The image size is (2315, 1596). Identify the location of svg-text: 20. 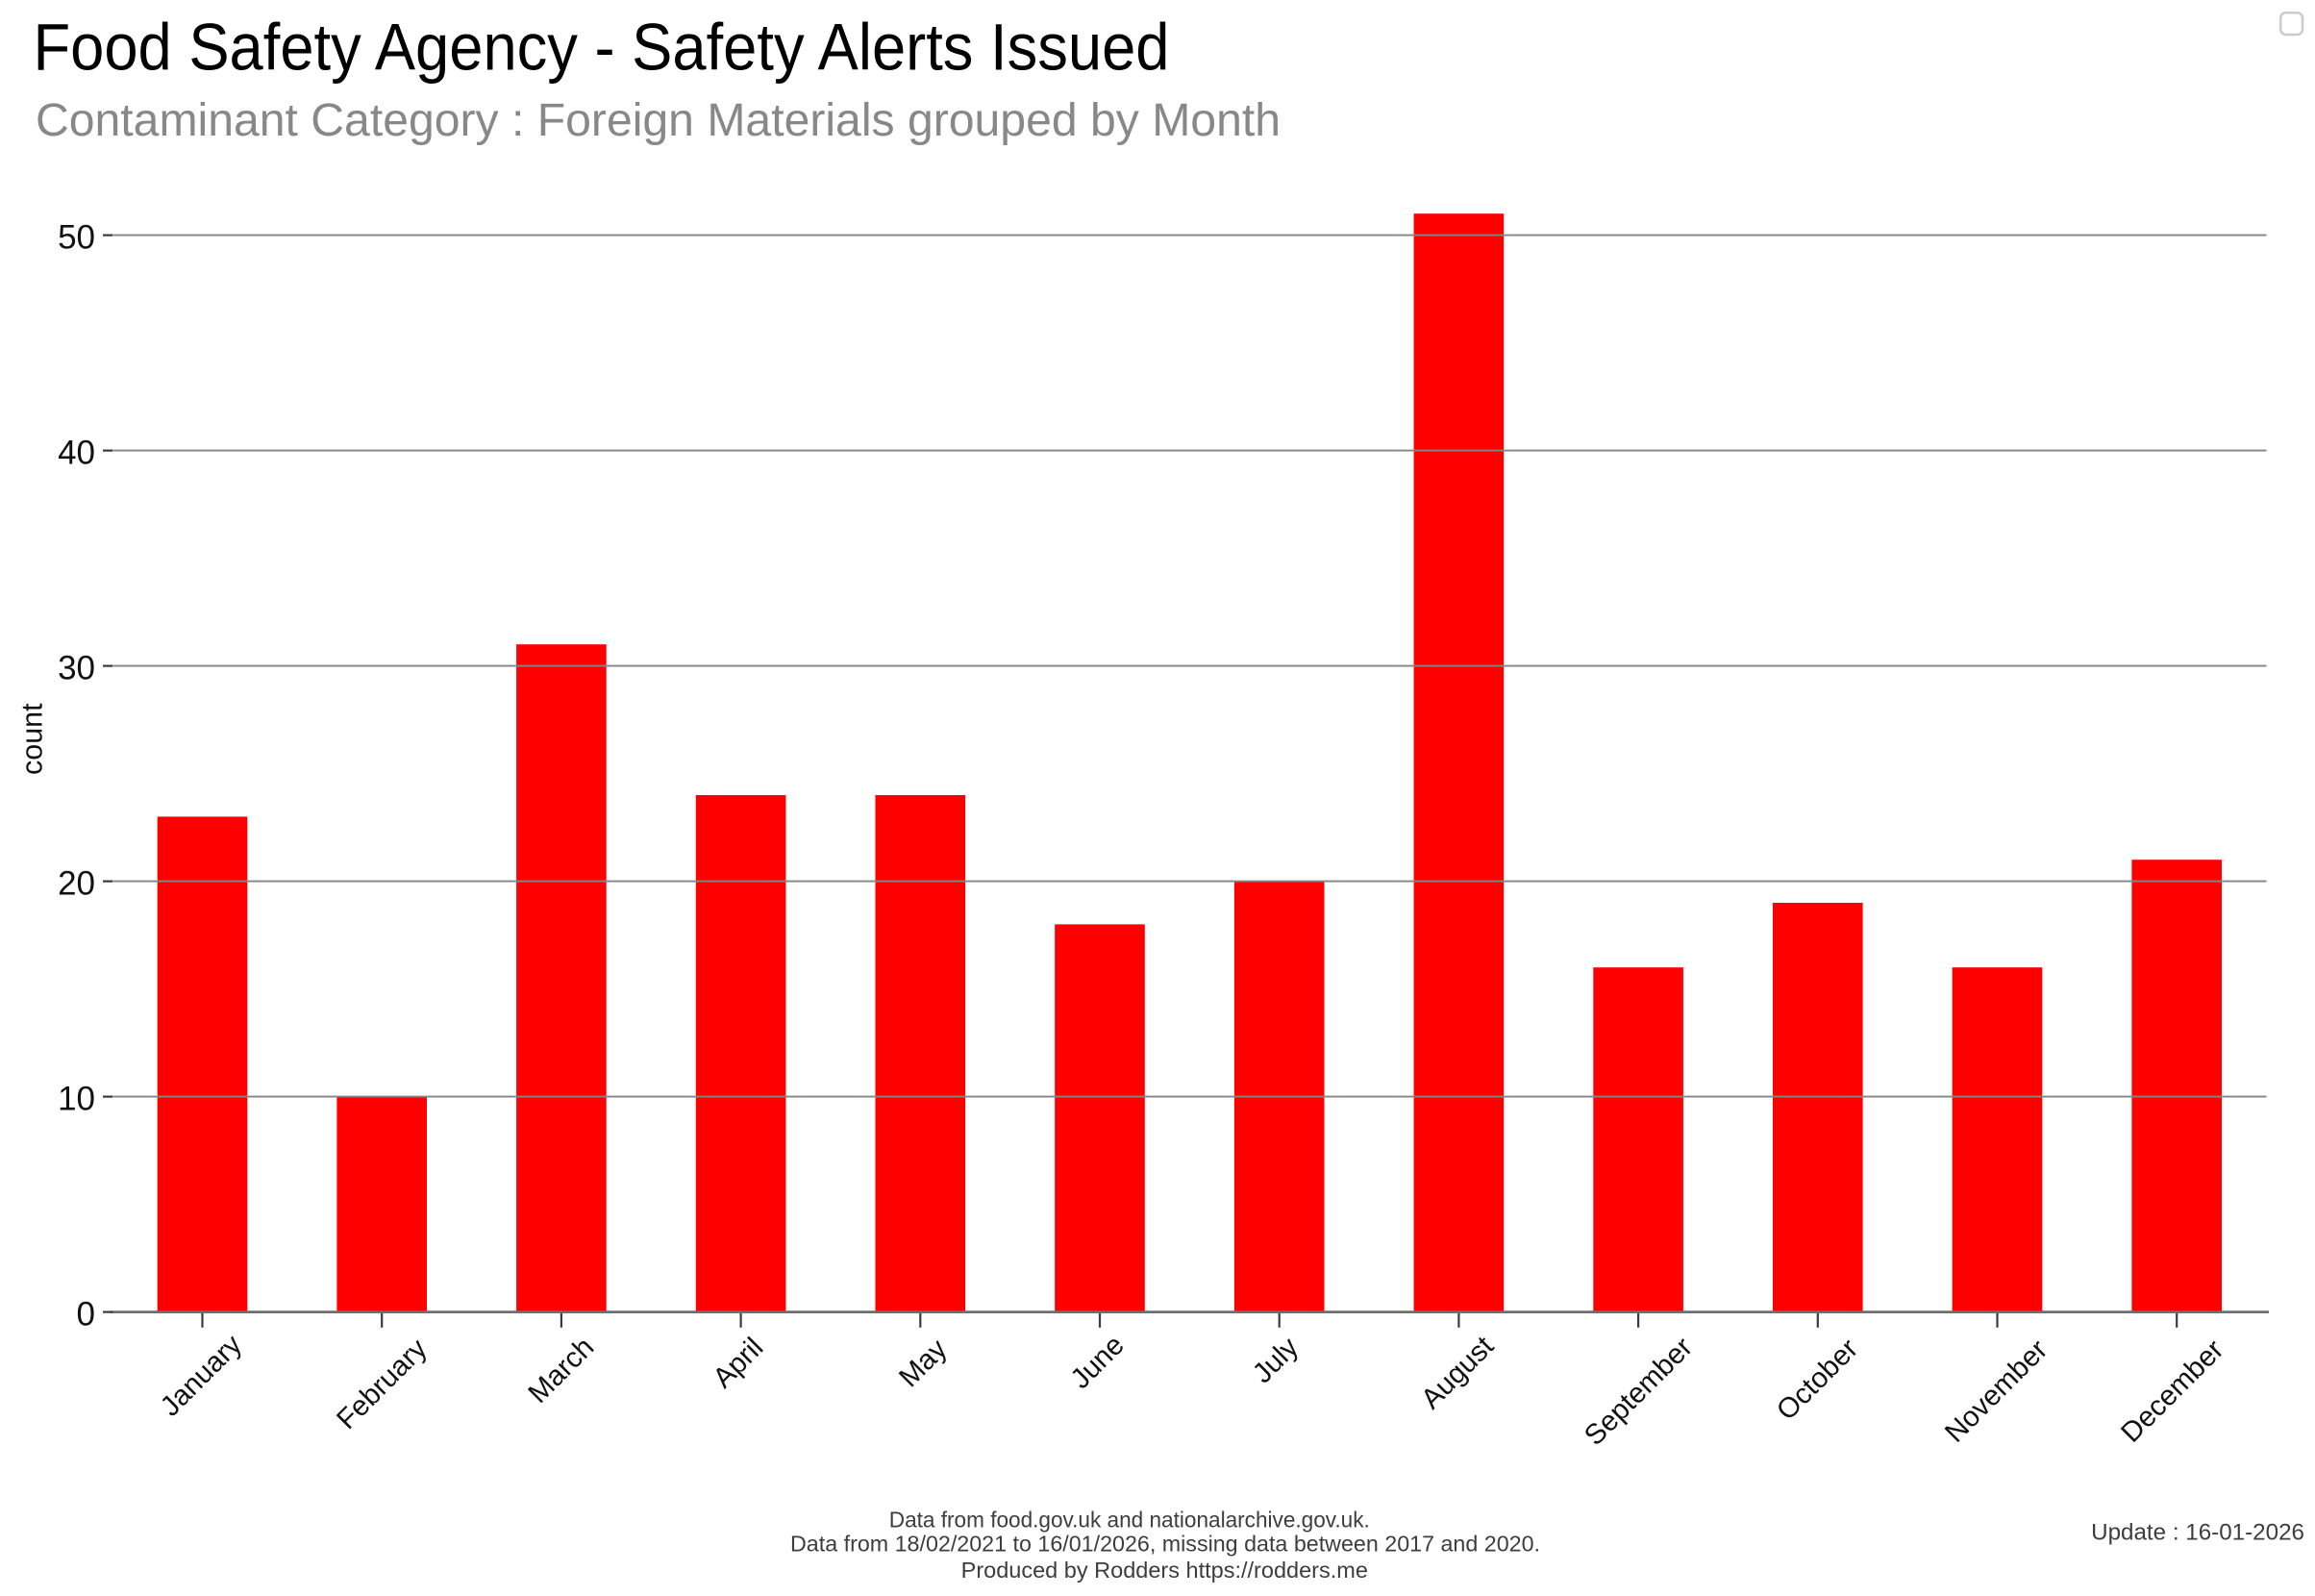
(76, 884).